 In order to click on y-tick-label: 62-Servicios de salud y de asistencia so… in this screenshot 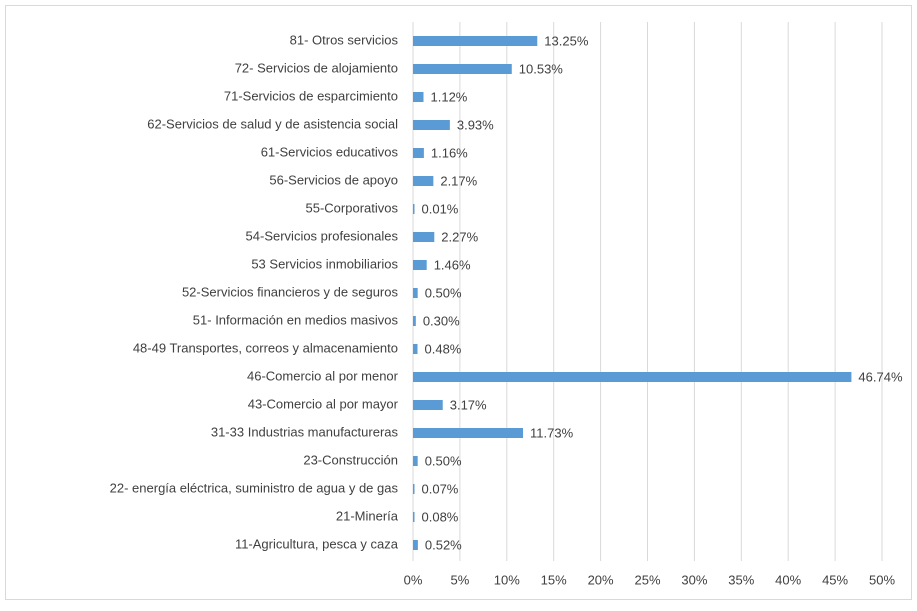, I will do `click(272, 123)`.